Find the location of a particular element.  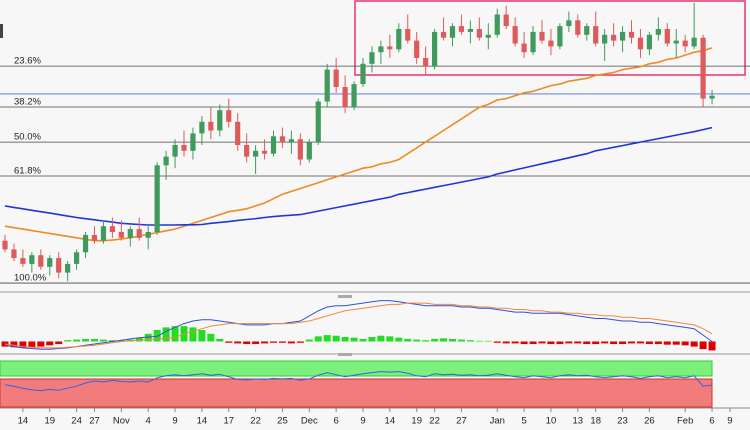

fib-label: 50.0% is located at coordinates (27, 137).